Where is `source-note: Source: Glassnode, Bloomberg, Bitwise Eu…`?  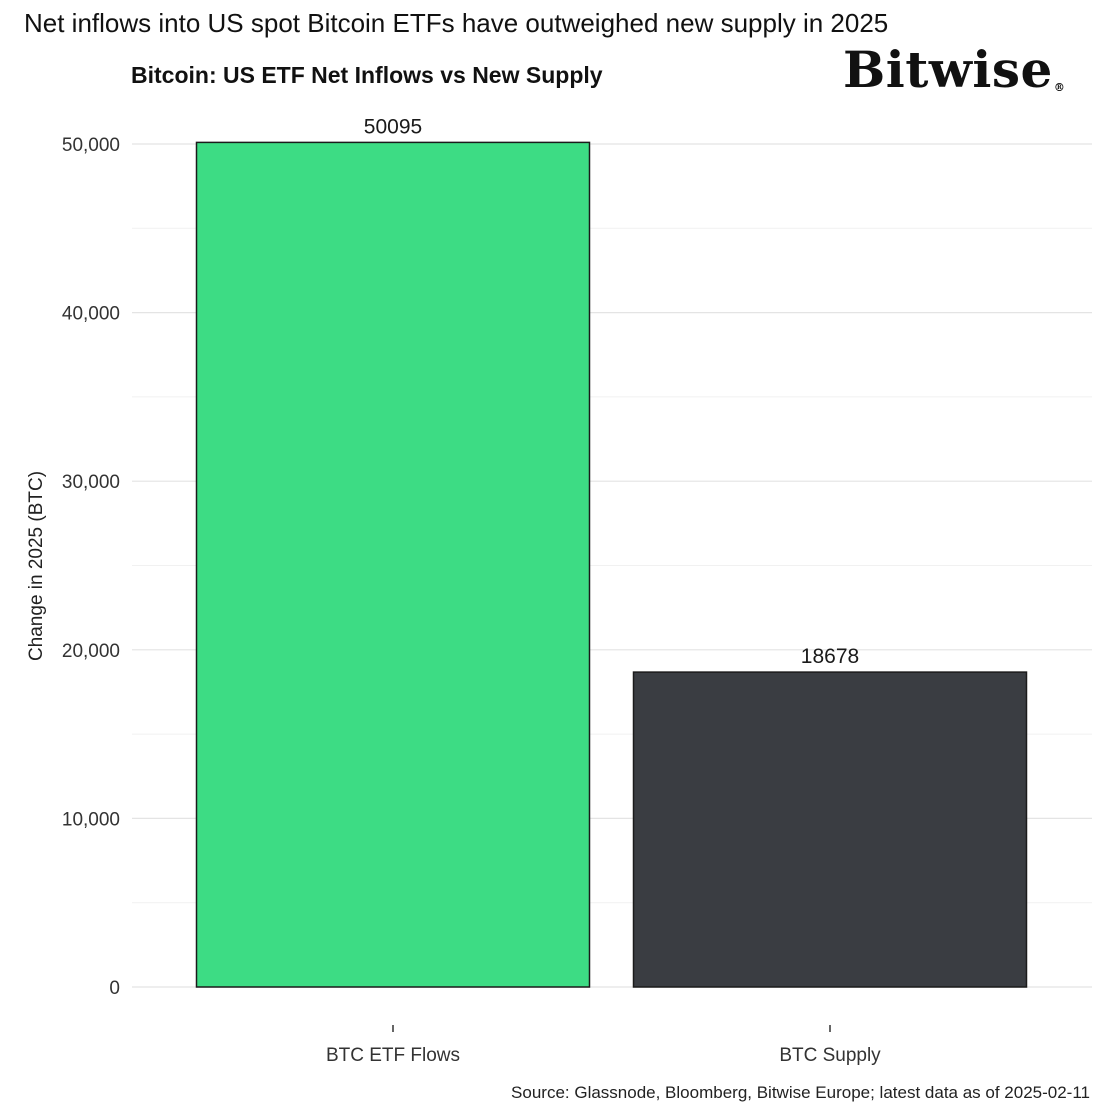
source-note: Source: Glassnode, Bloomberg, Bitwise Eu… is located at coordinates (800, 1092).